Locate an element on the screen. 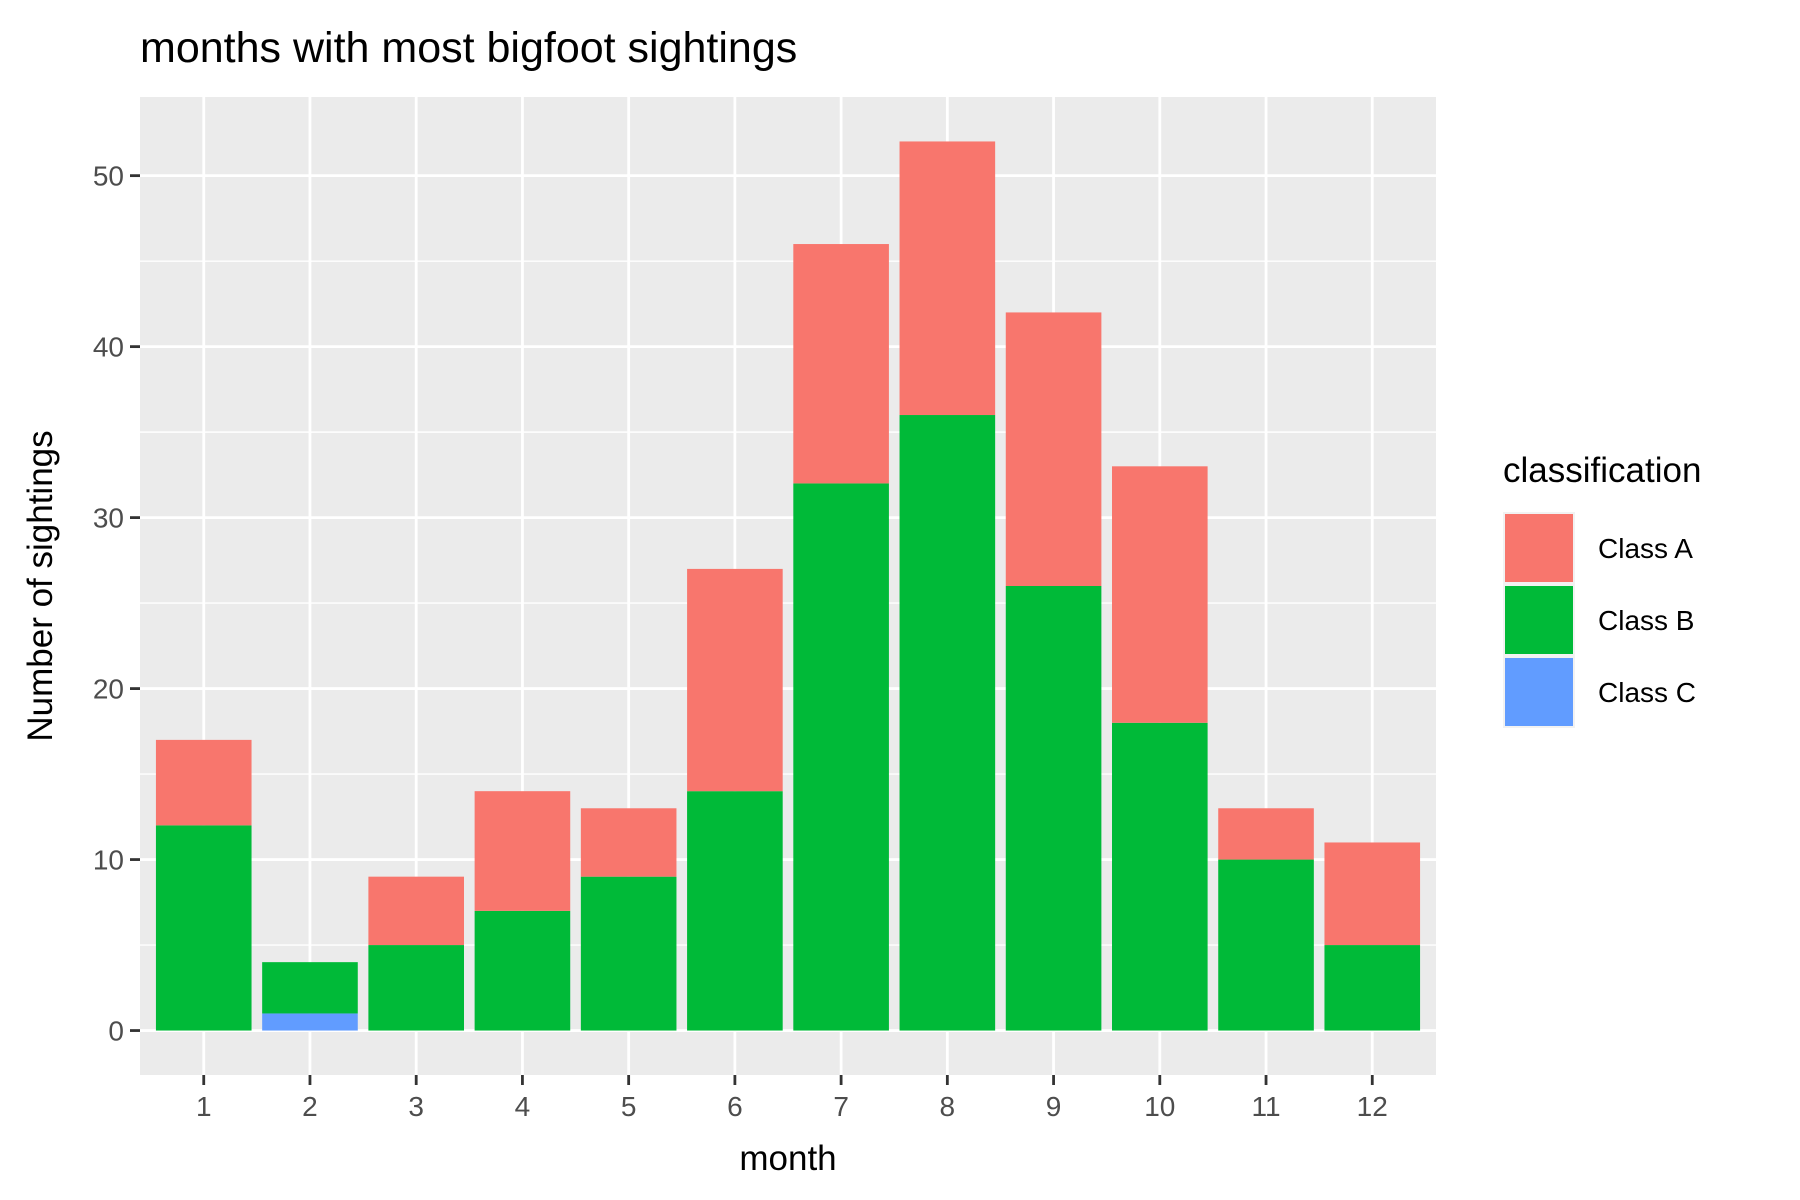  x-axis: 1 2 3 4 5 6 7 8 9 10 11 12 is located at coordinates (792, 1098).